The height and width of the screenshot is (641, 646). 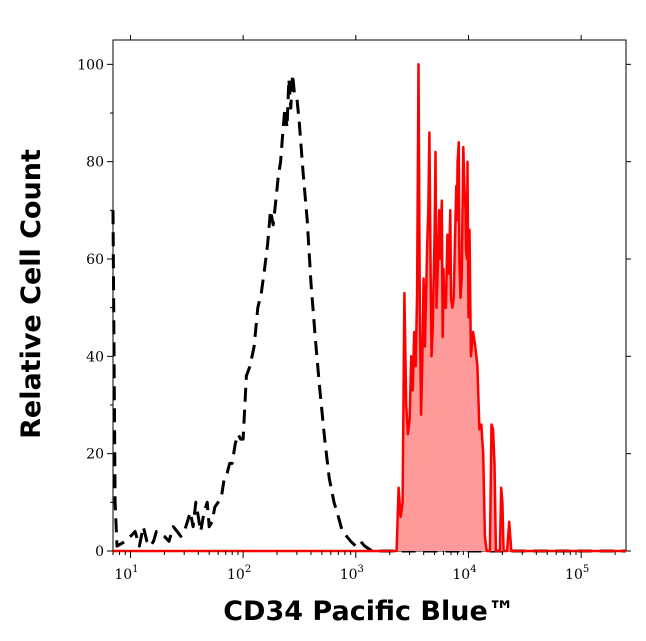 I want to click on x-axis-title: CD34 Pacific Blue™, so click(x=369, y=611).